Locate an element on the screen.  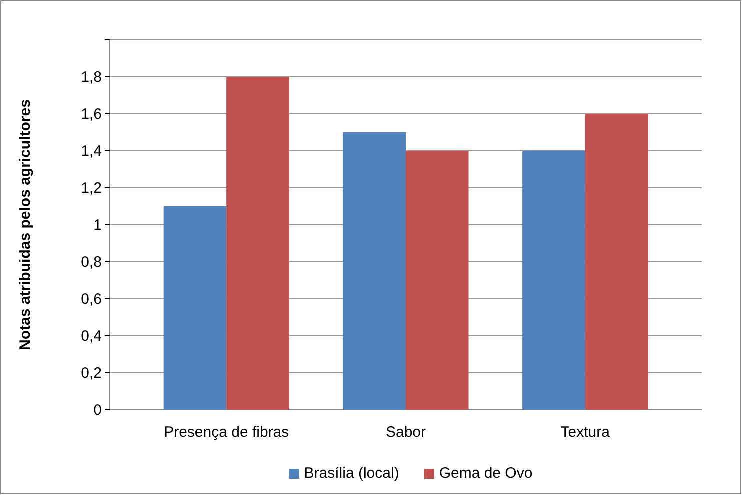
x-tick-label: Presença de fibras is located at coordinates (227, 432).